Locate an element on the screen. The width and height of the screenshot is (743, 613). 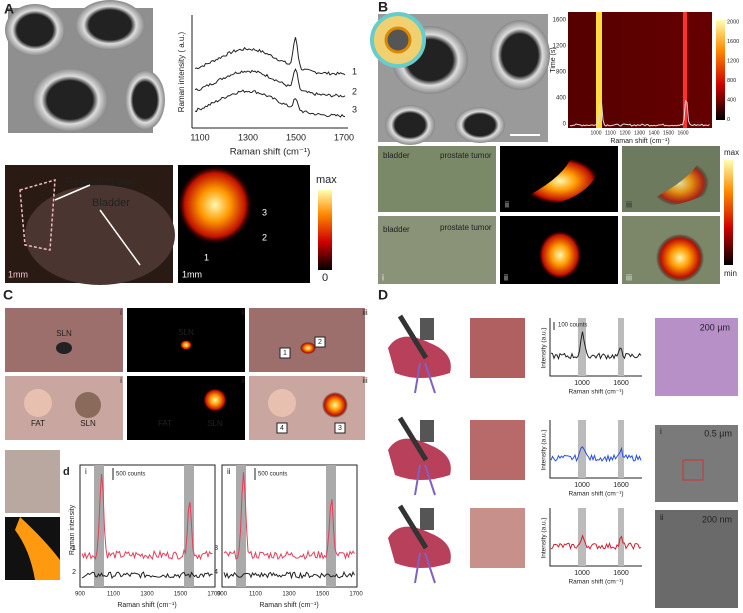
label: Raman intensity ( a.u.) is located at coordinates (181, 71).